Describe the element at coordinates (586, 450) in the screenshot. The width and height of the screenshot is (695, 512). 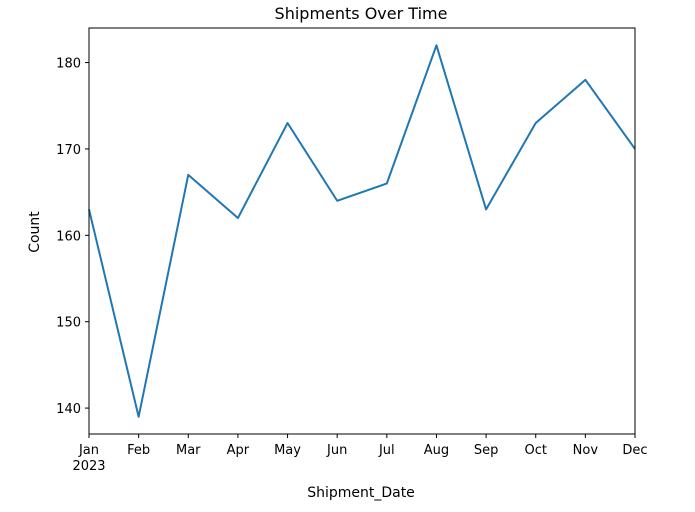
I see `x-tick-label-nov: Nov` at that location.